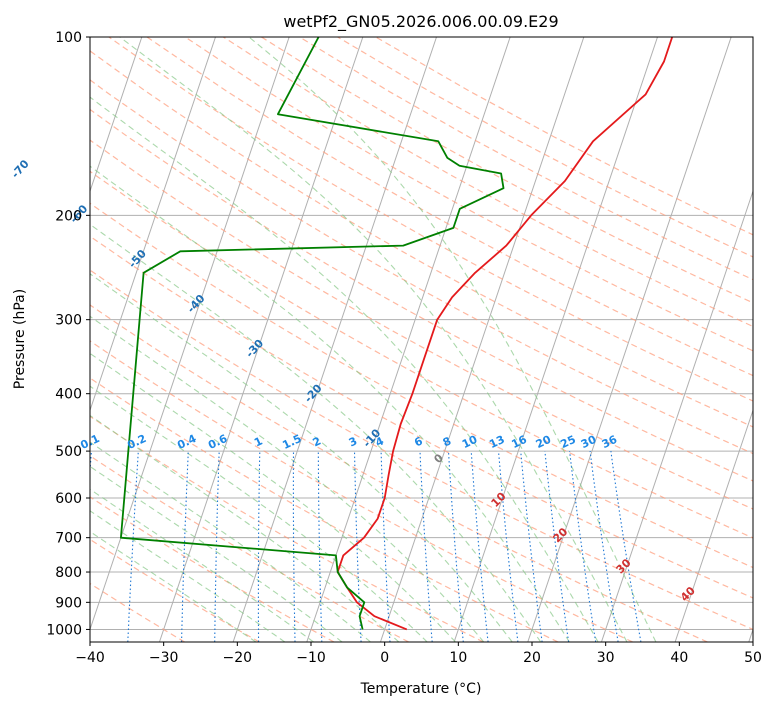 The image size is (775, 708). Describe the element at coordinates (418, 441) in the screenshot. I see `mixing-ratio-label: 6` at that location.